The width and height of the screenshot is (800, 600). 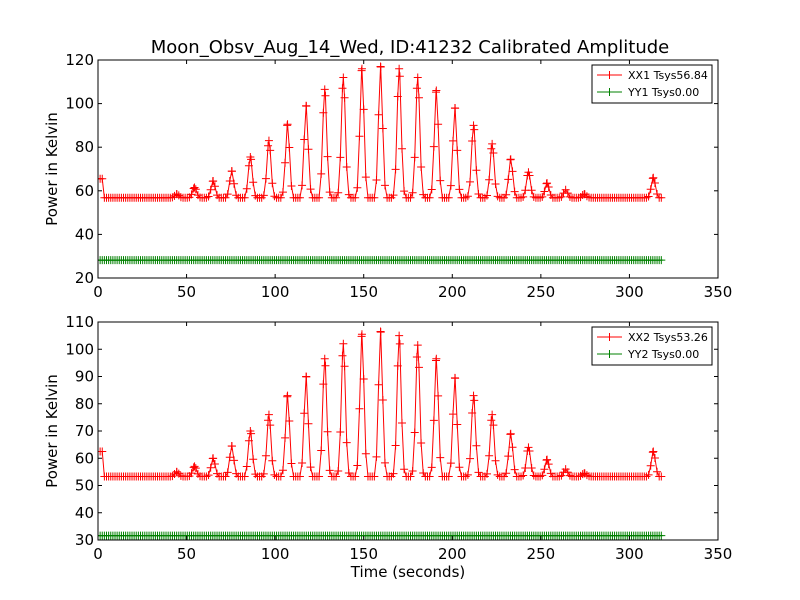 I want to click on x-tick-label: 50, so click(x=186, y=554).